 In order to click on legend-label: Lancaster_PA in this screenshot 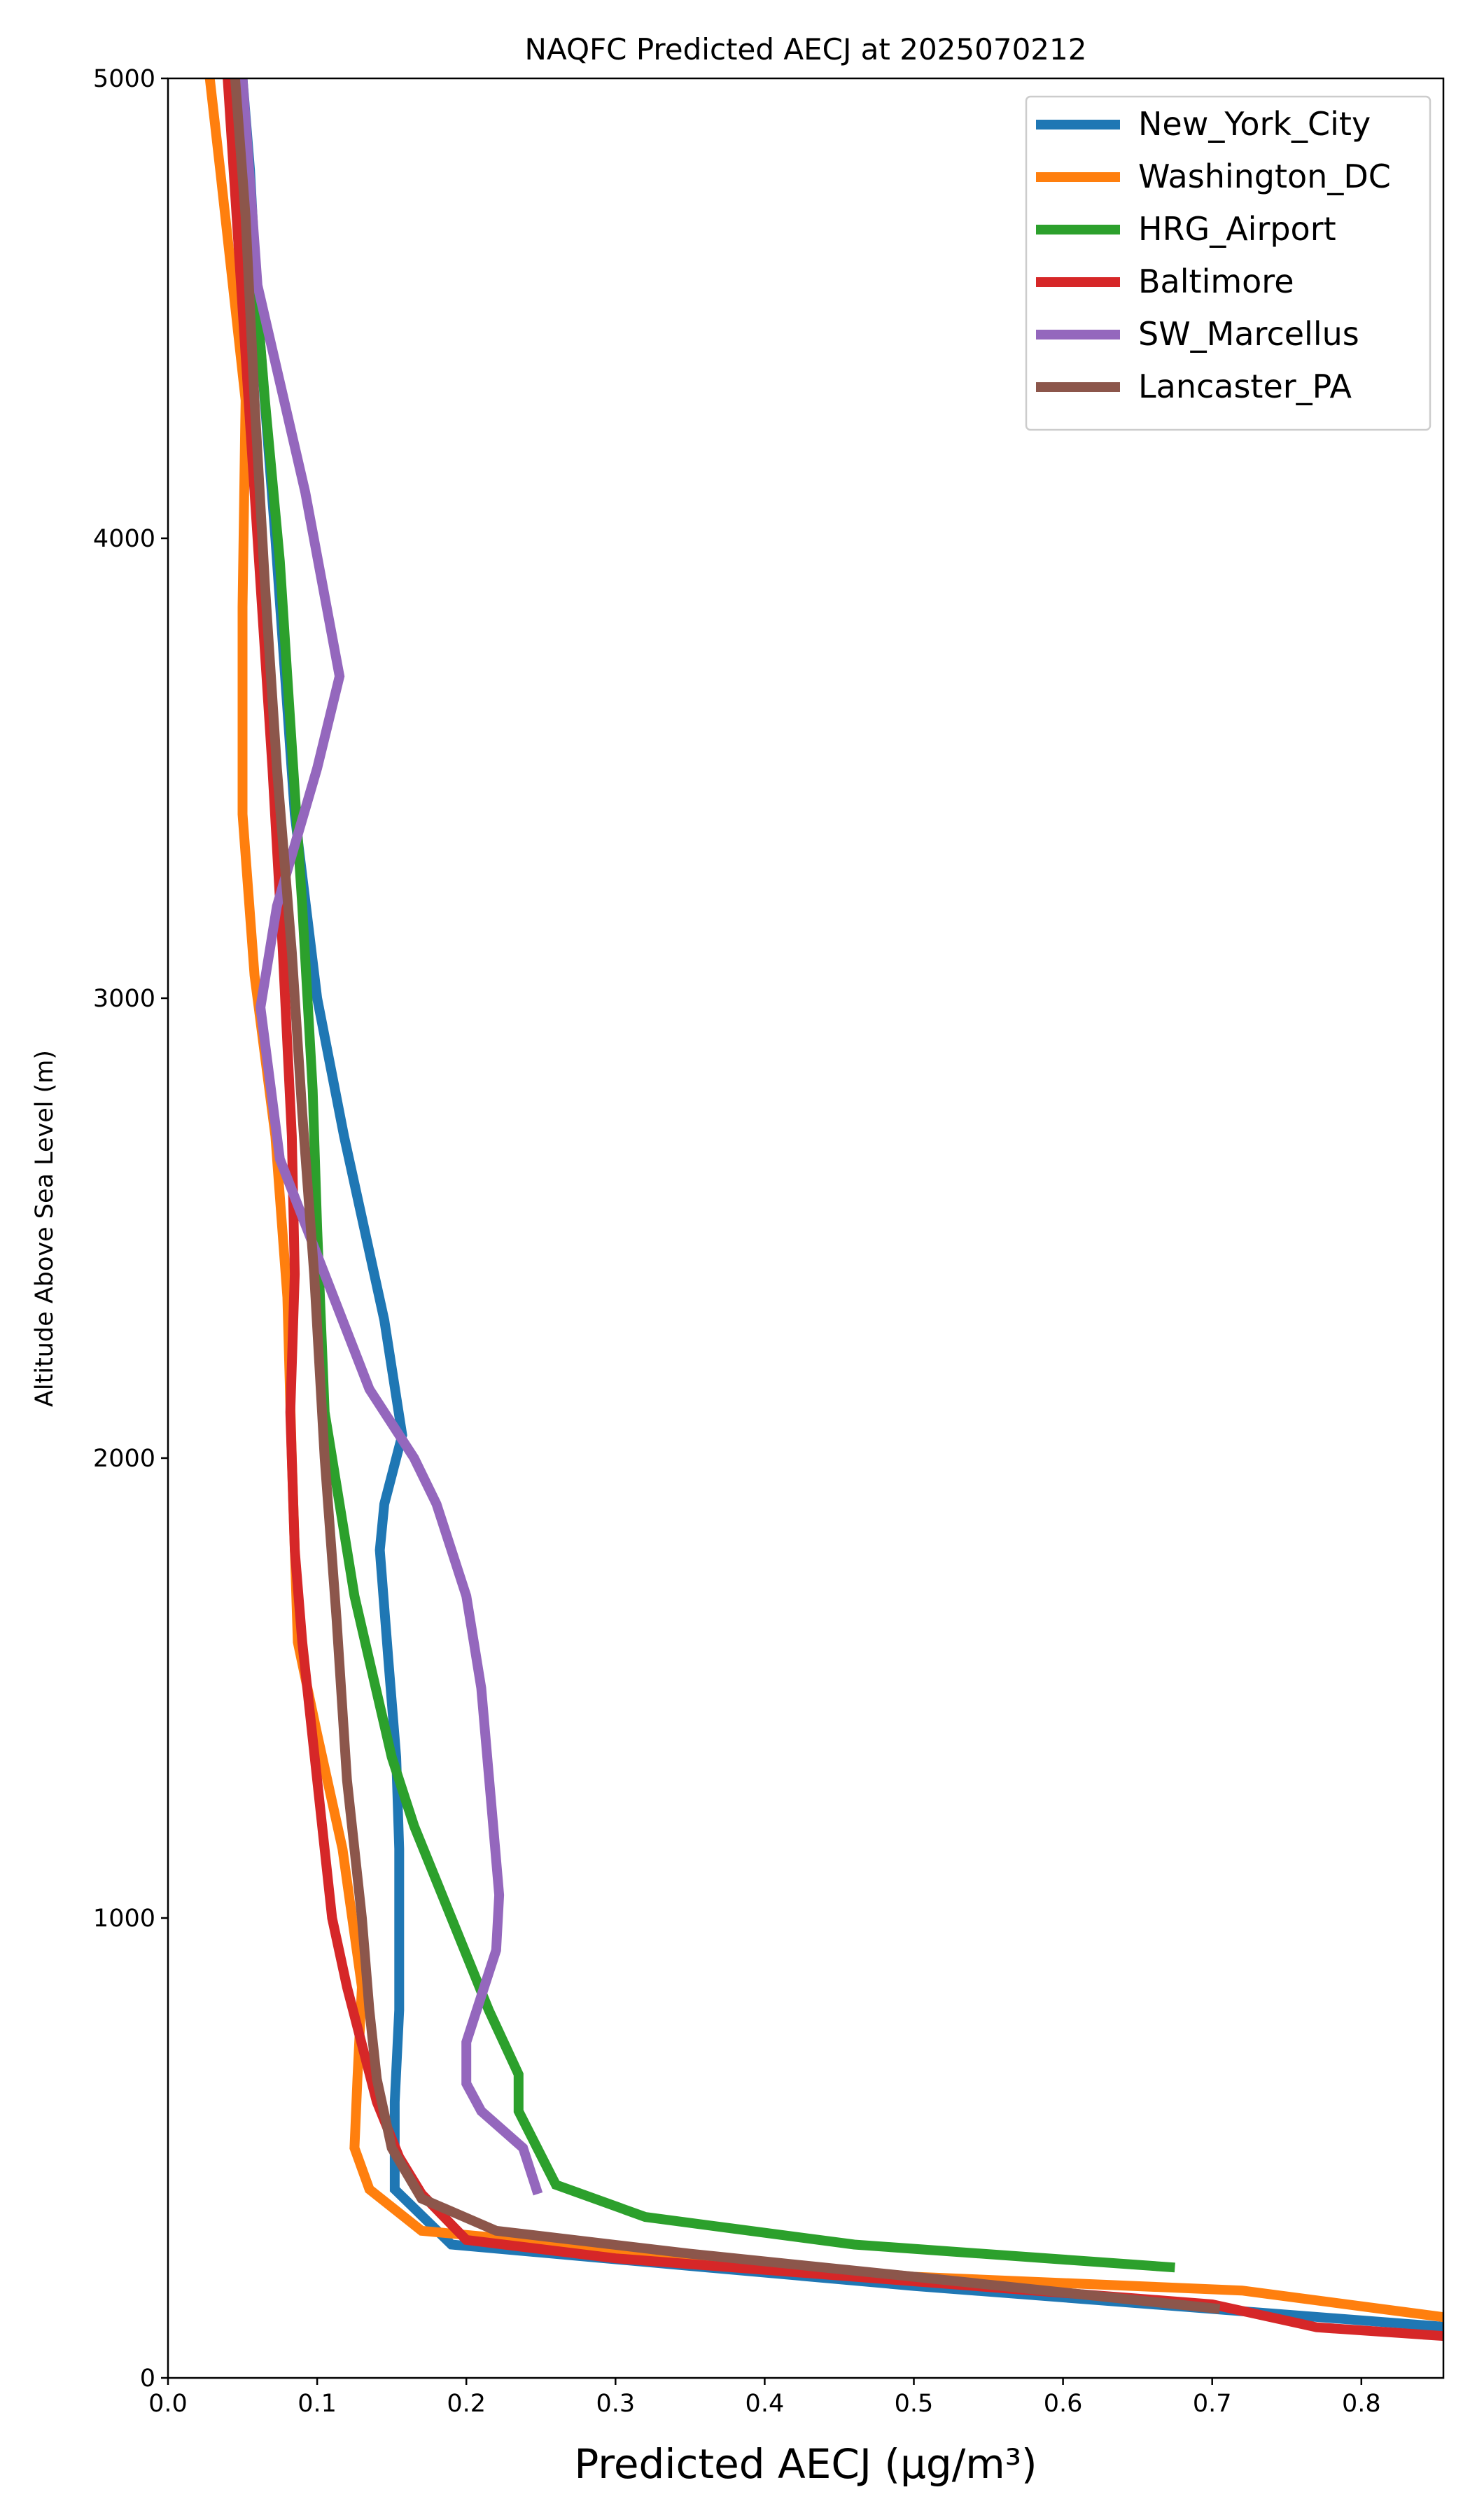, I will do `click(1245, 386)`.